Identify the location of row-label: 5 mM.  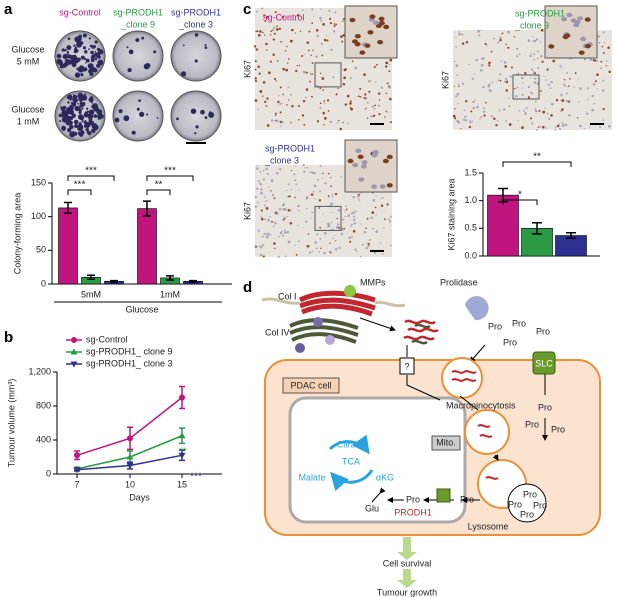
(28, 61).